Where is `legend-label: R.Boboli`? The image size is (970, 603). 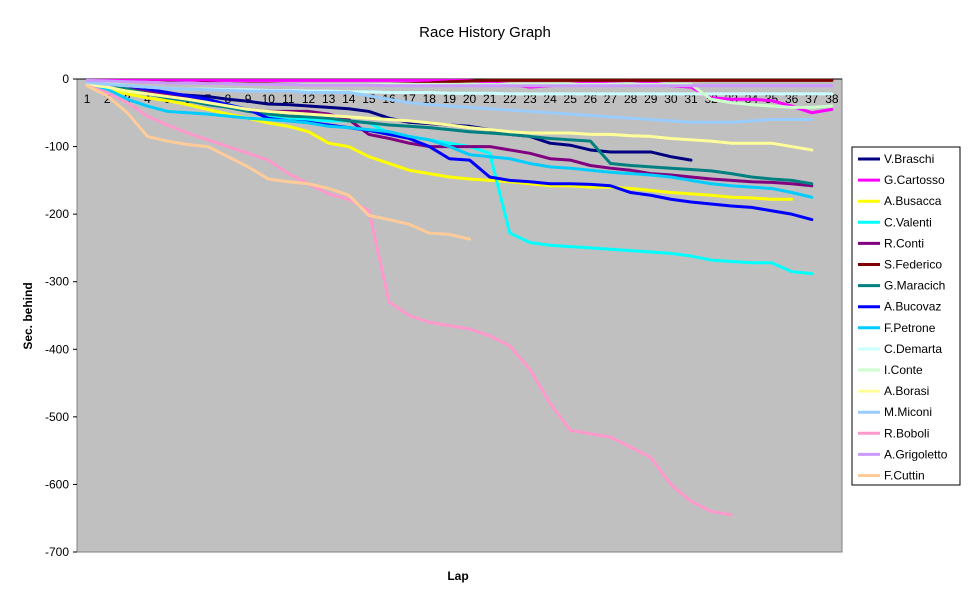 legend-label: R.Boboli is located at coordinates (906, 433).